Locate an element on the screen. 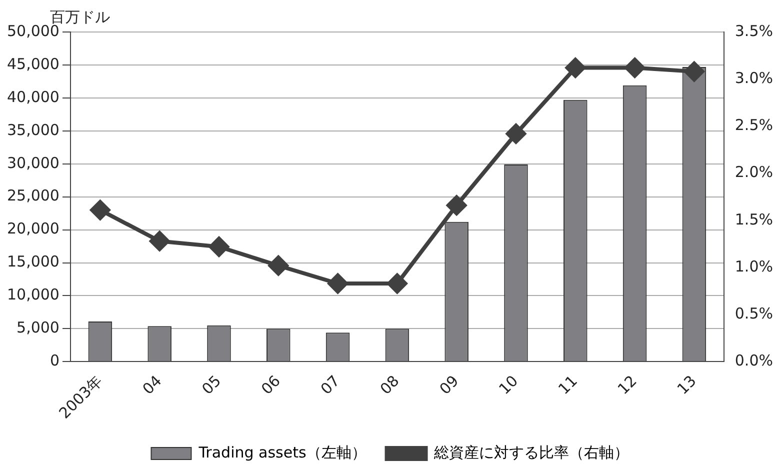 This screenshot has width=782, height=475. x-tick-label: 07 is located at coordinates (330, 385).